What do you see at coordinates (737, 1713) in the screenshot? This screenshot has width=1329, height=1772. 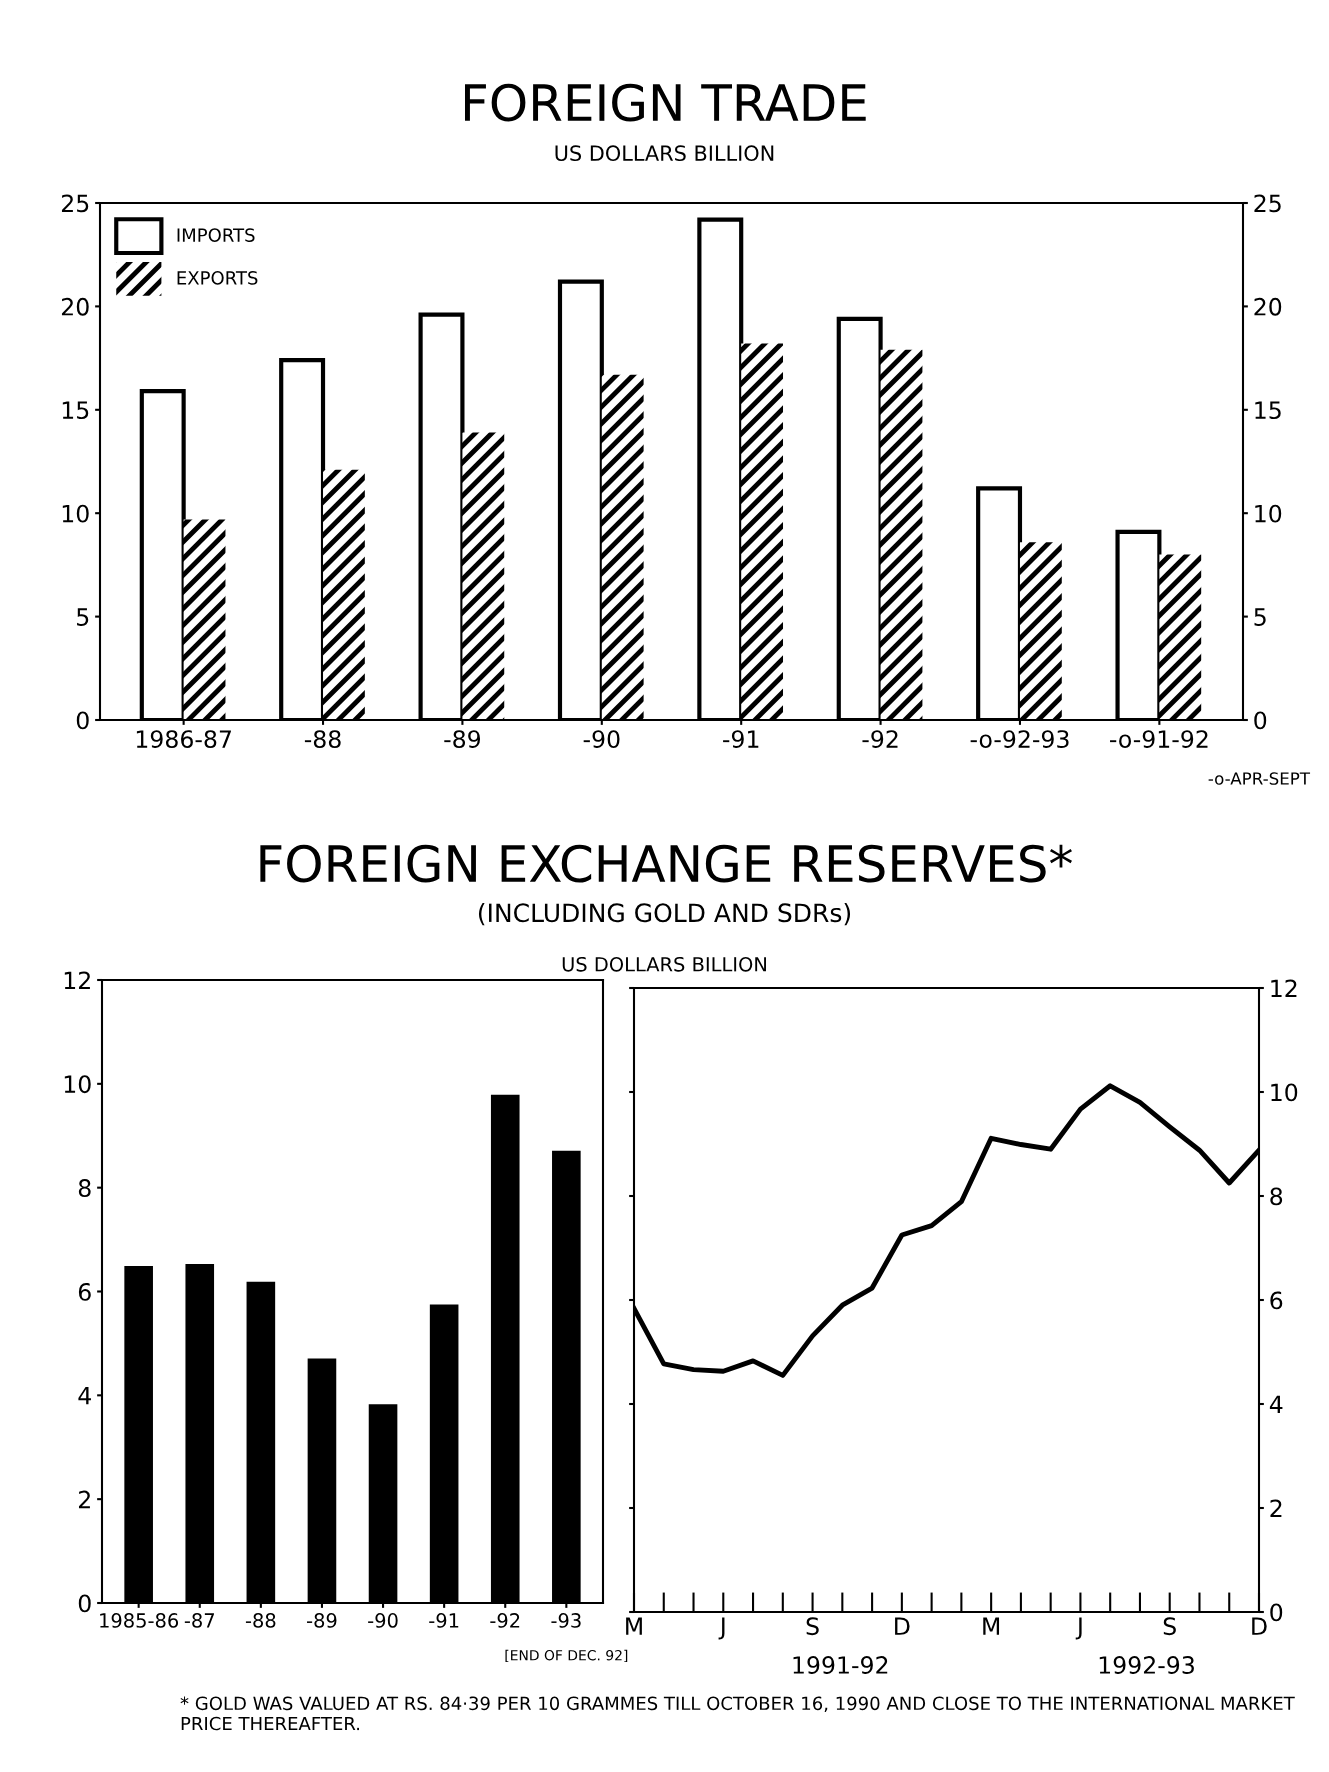 I see `text: * GOLD WAS VALUED AT RS. 84·39 PER 10 GRAMMES TILL OCTOBER 16, 1990 AND CLOSE TO THE INTERNATIONAL MARKET PRICE THEREAFTER.` at bounding box center [737, 1713].